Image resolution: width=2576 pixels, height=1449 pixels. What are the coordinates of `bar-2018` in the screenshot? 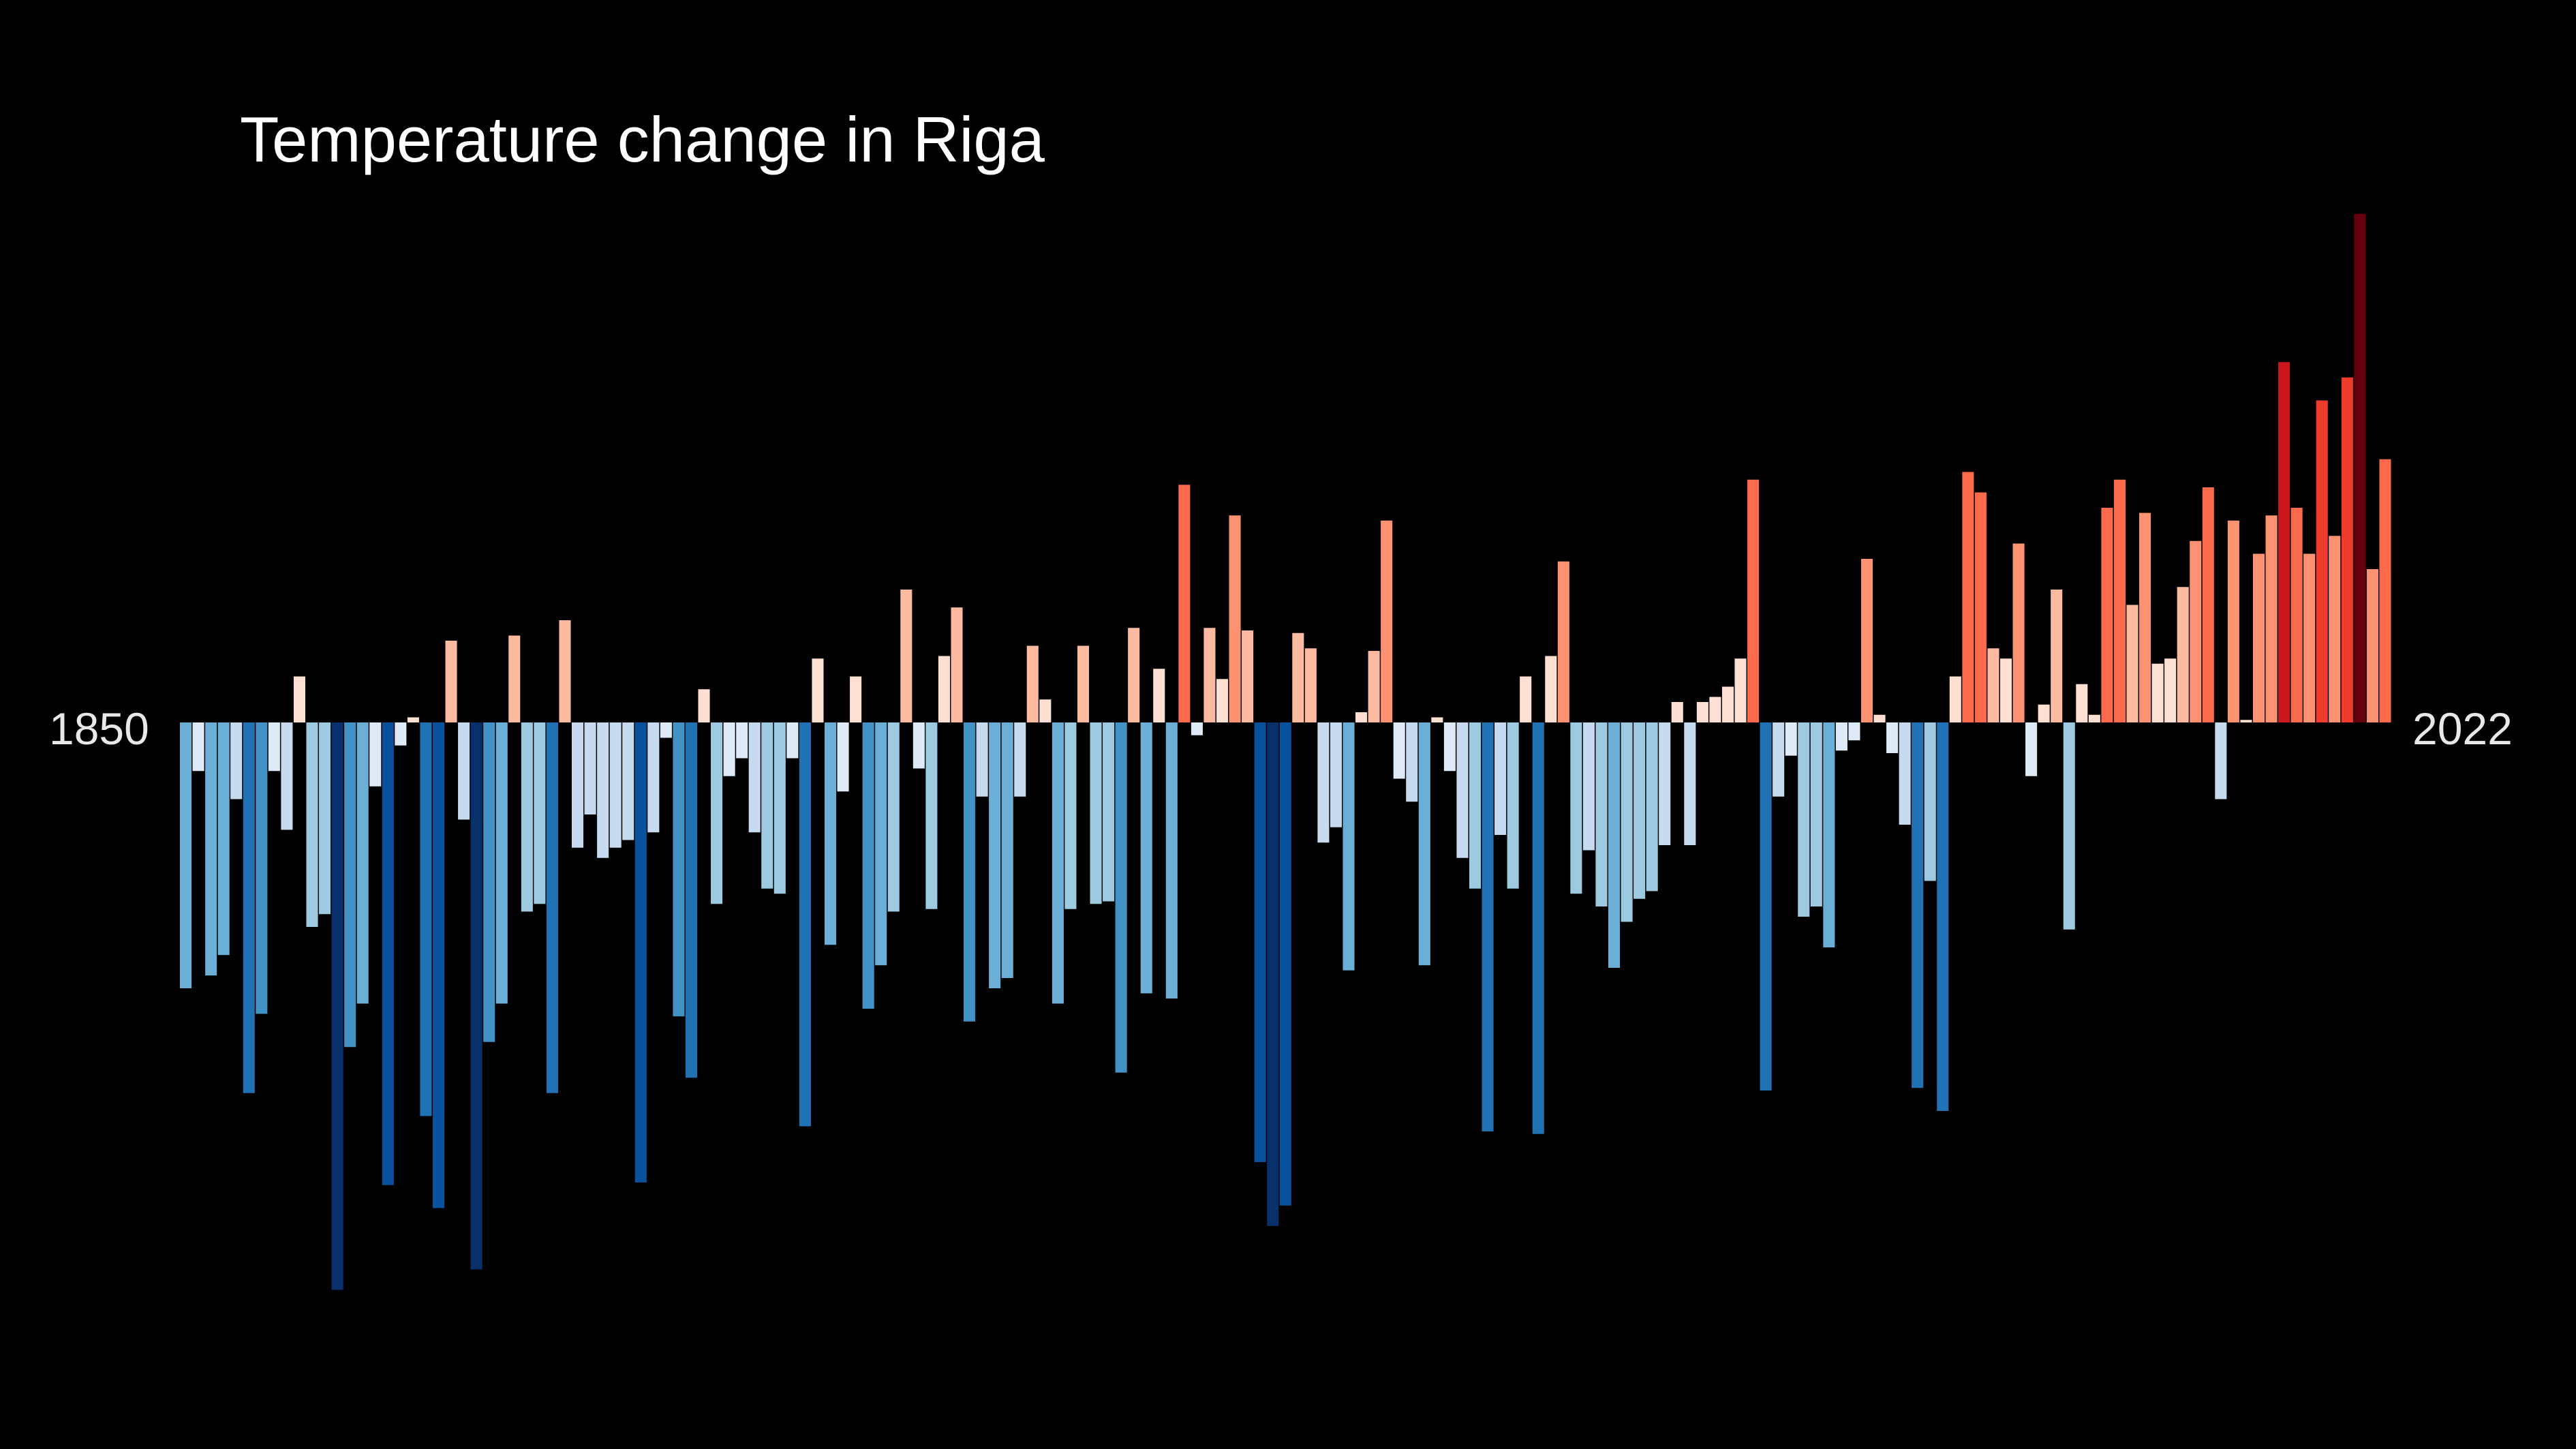 It's located at (2309, 638).